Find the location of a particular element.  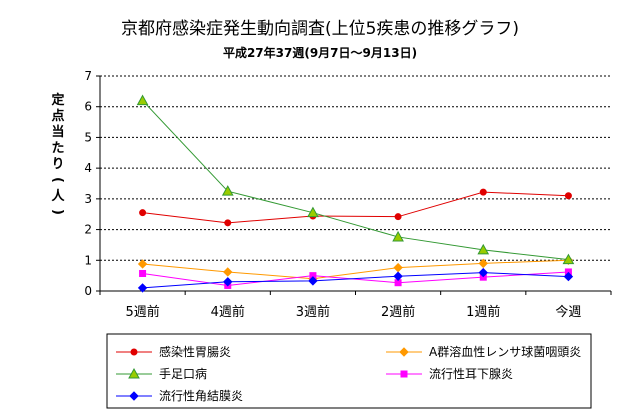

legend-label: A群溶血性レンサ球菌咽頭炎 is located at coordinates (505, 351).